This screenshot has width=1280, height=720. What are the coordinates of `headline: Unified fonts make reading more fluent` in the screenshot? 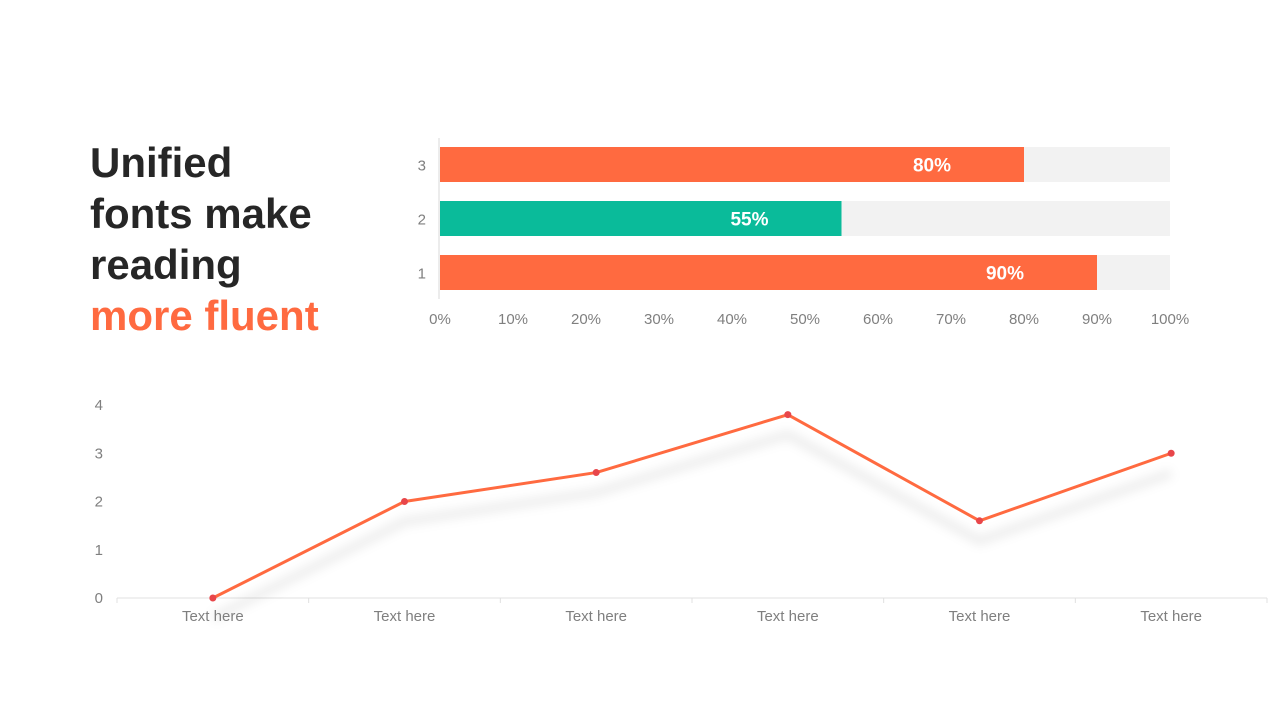 It's located at (204, 239).